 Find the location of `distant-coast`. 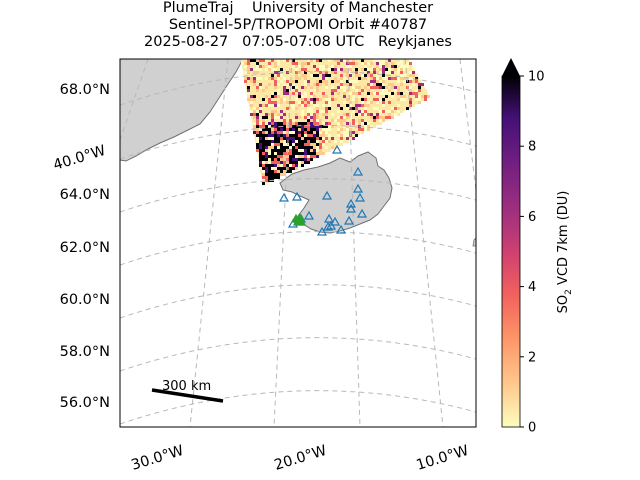

distant-coast is located at coordinates (474, 242).